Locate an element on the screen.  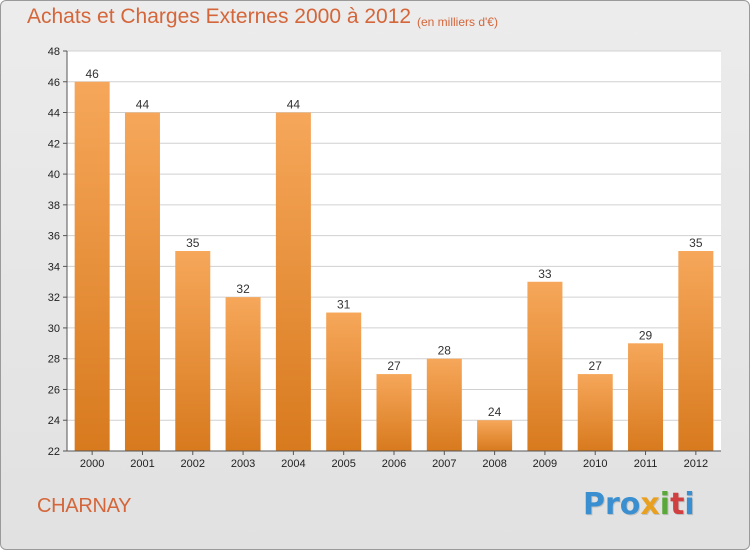
data-label: 28 is located at coordinates (445, 351).